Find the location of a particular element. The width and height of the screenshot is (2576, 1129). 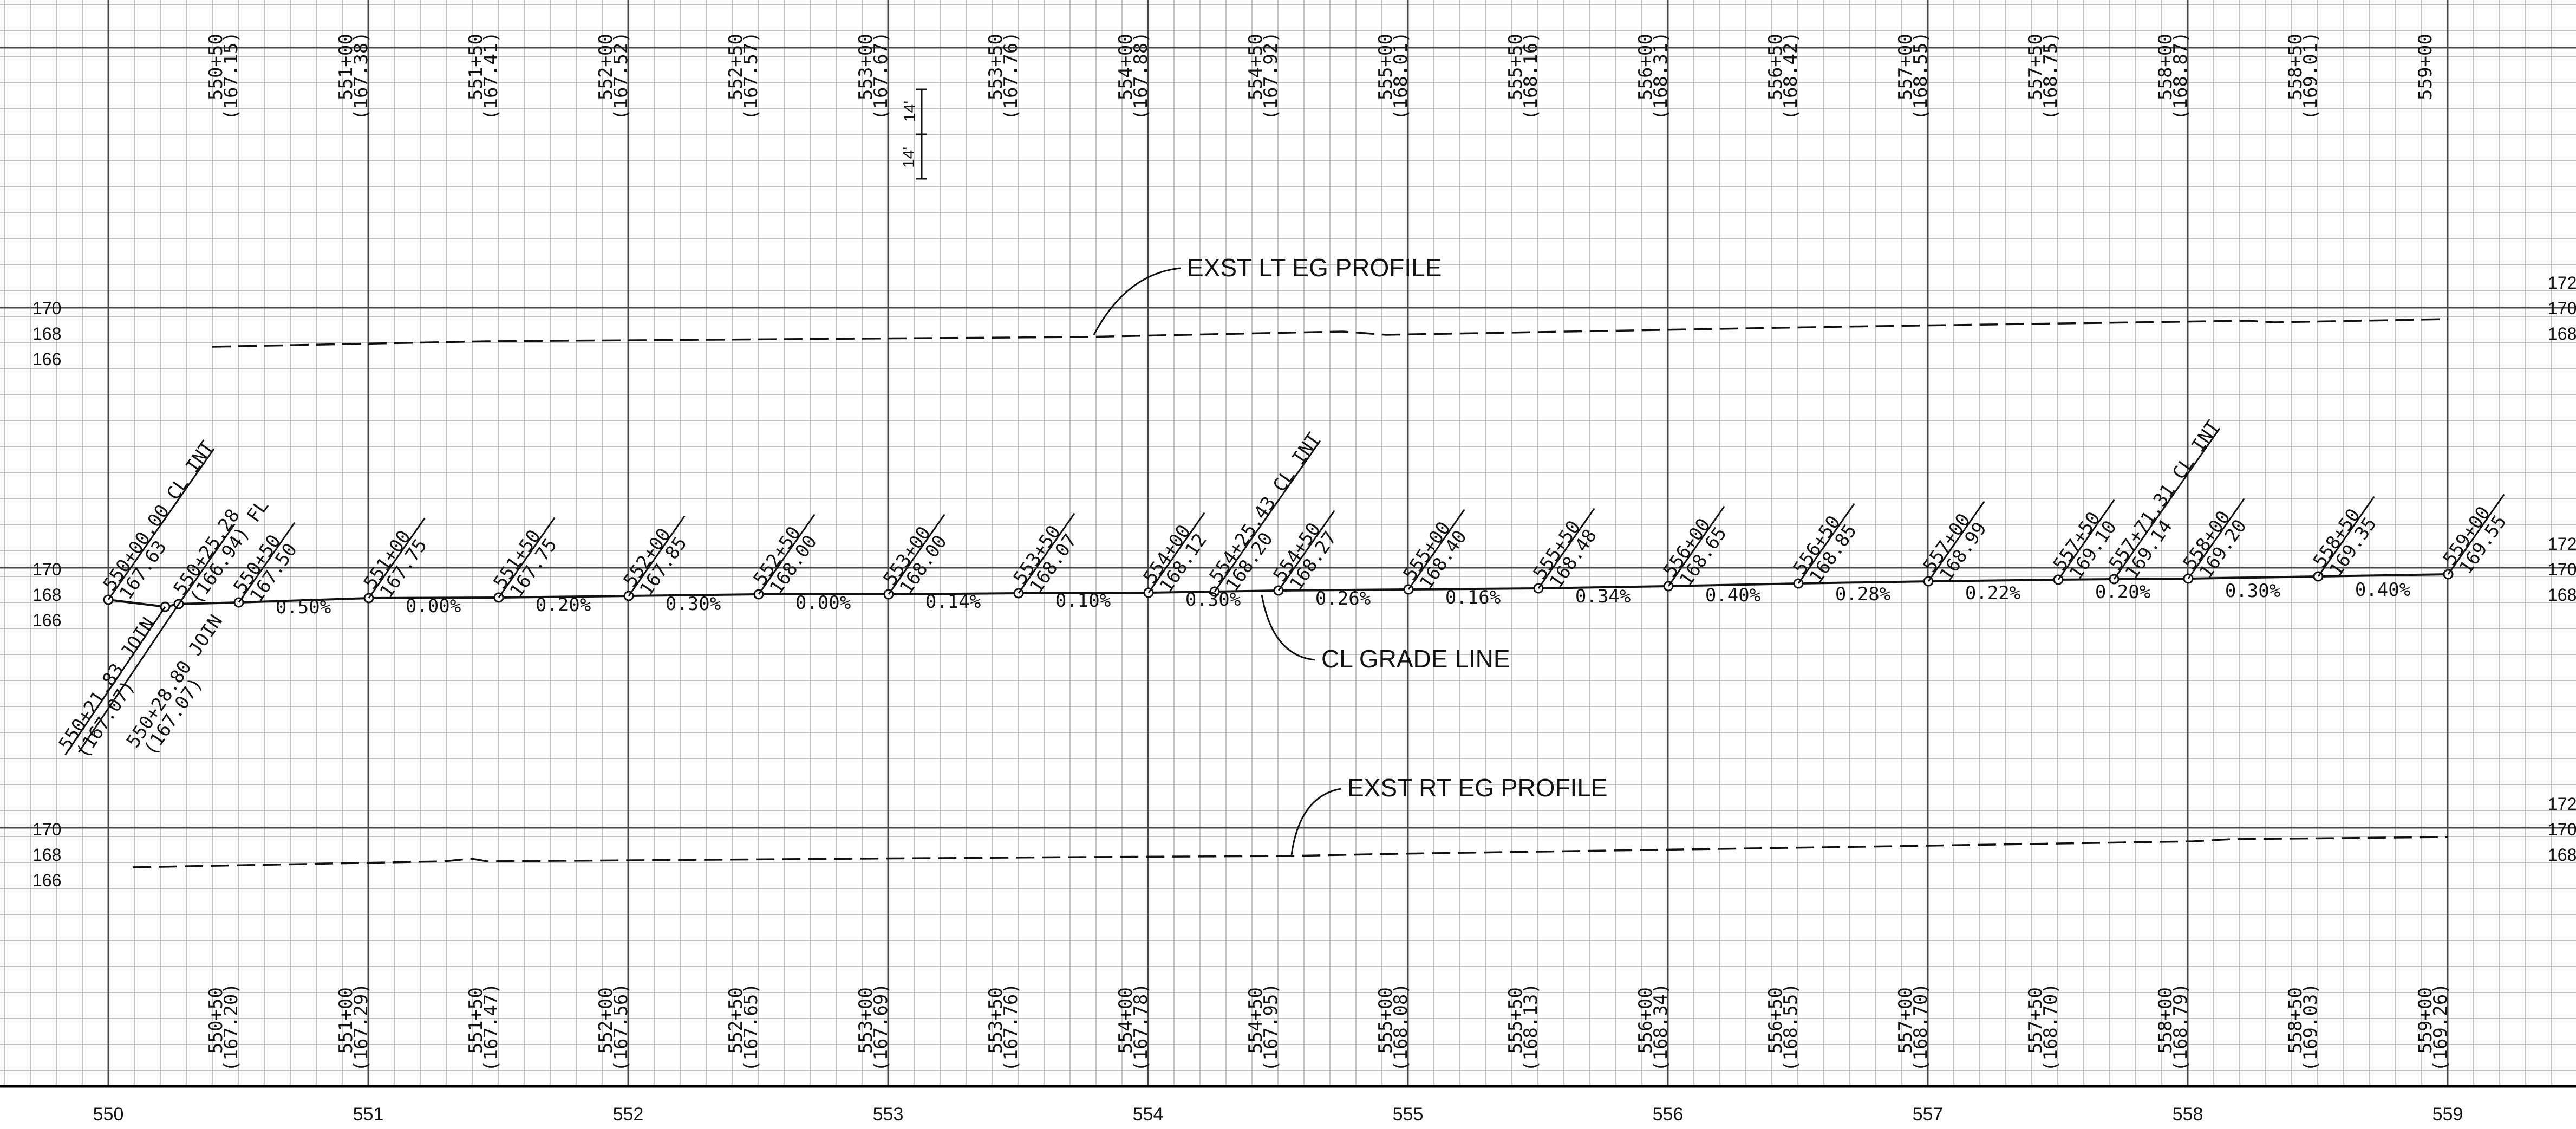

top-station-label: 554+00 is located at coordinates (1126, 67).